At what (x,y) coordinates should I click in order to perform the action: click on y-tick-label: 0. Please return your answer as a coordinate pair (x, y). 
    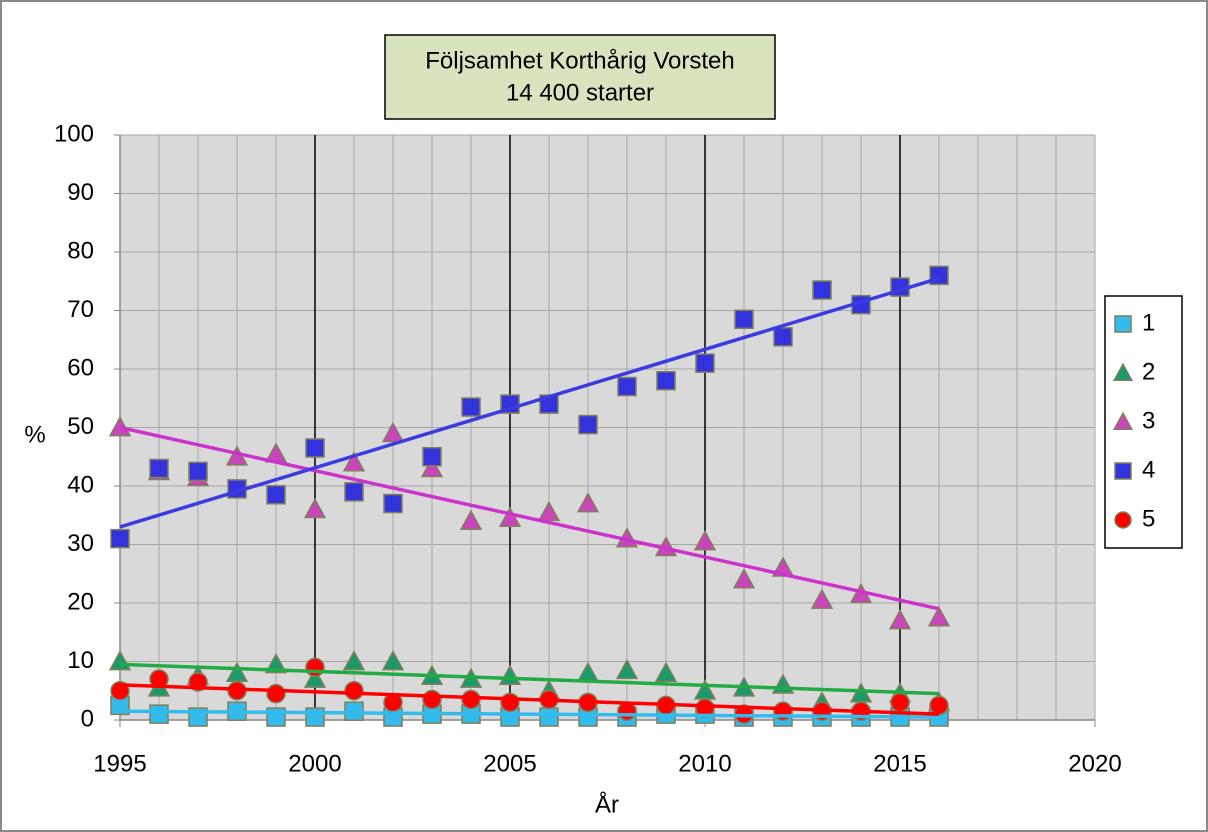
    Looking at the image, I should click on (87, 718).